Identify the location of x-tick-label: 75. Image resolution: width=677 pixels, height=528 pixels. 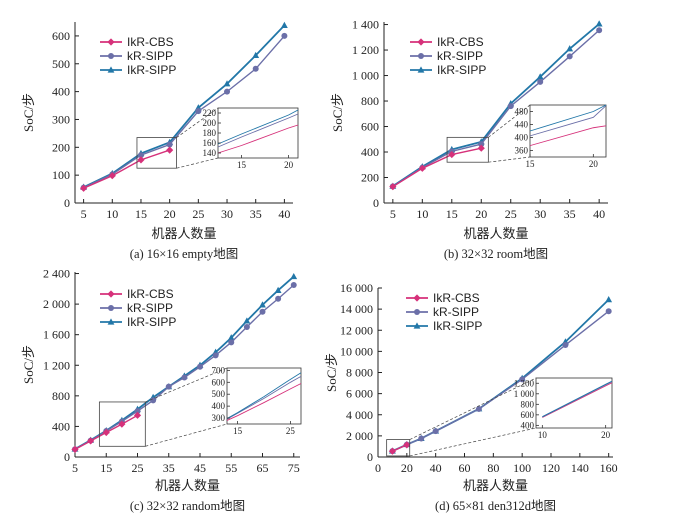
(294, 468).